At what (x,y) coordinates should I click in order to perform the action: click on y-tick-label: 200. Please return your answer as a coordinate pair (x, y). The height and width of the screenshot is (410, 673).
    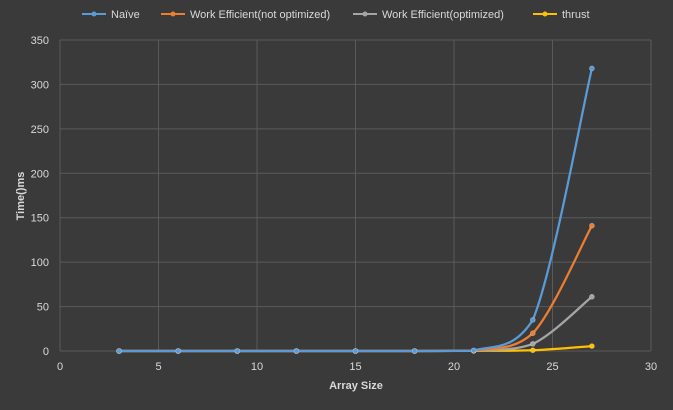
    Looking at the image, I should click on (40, 174).